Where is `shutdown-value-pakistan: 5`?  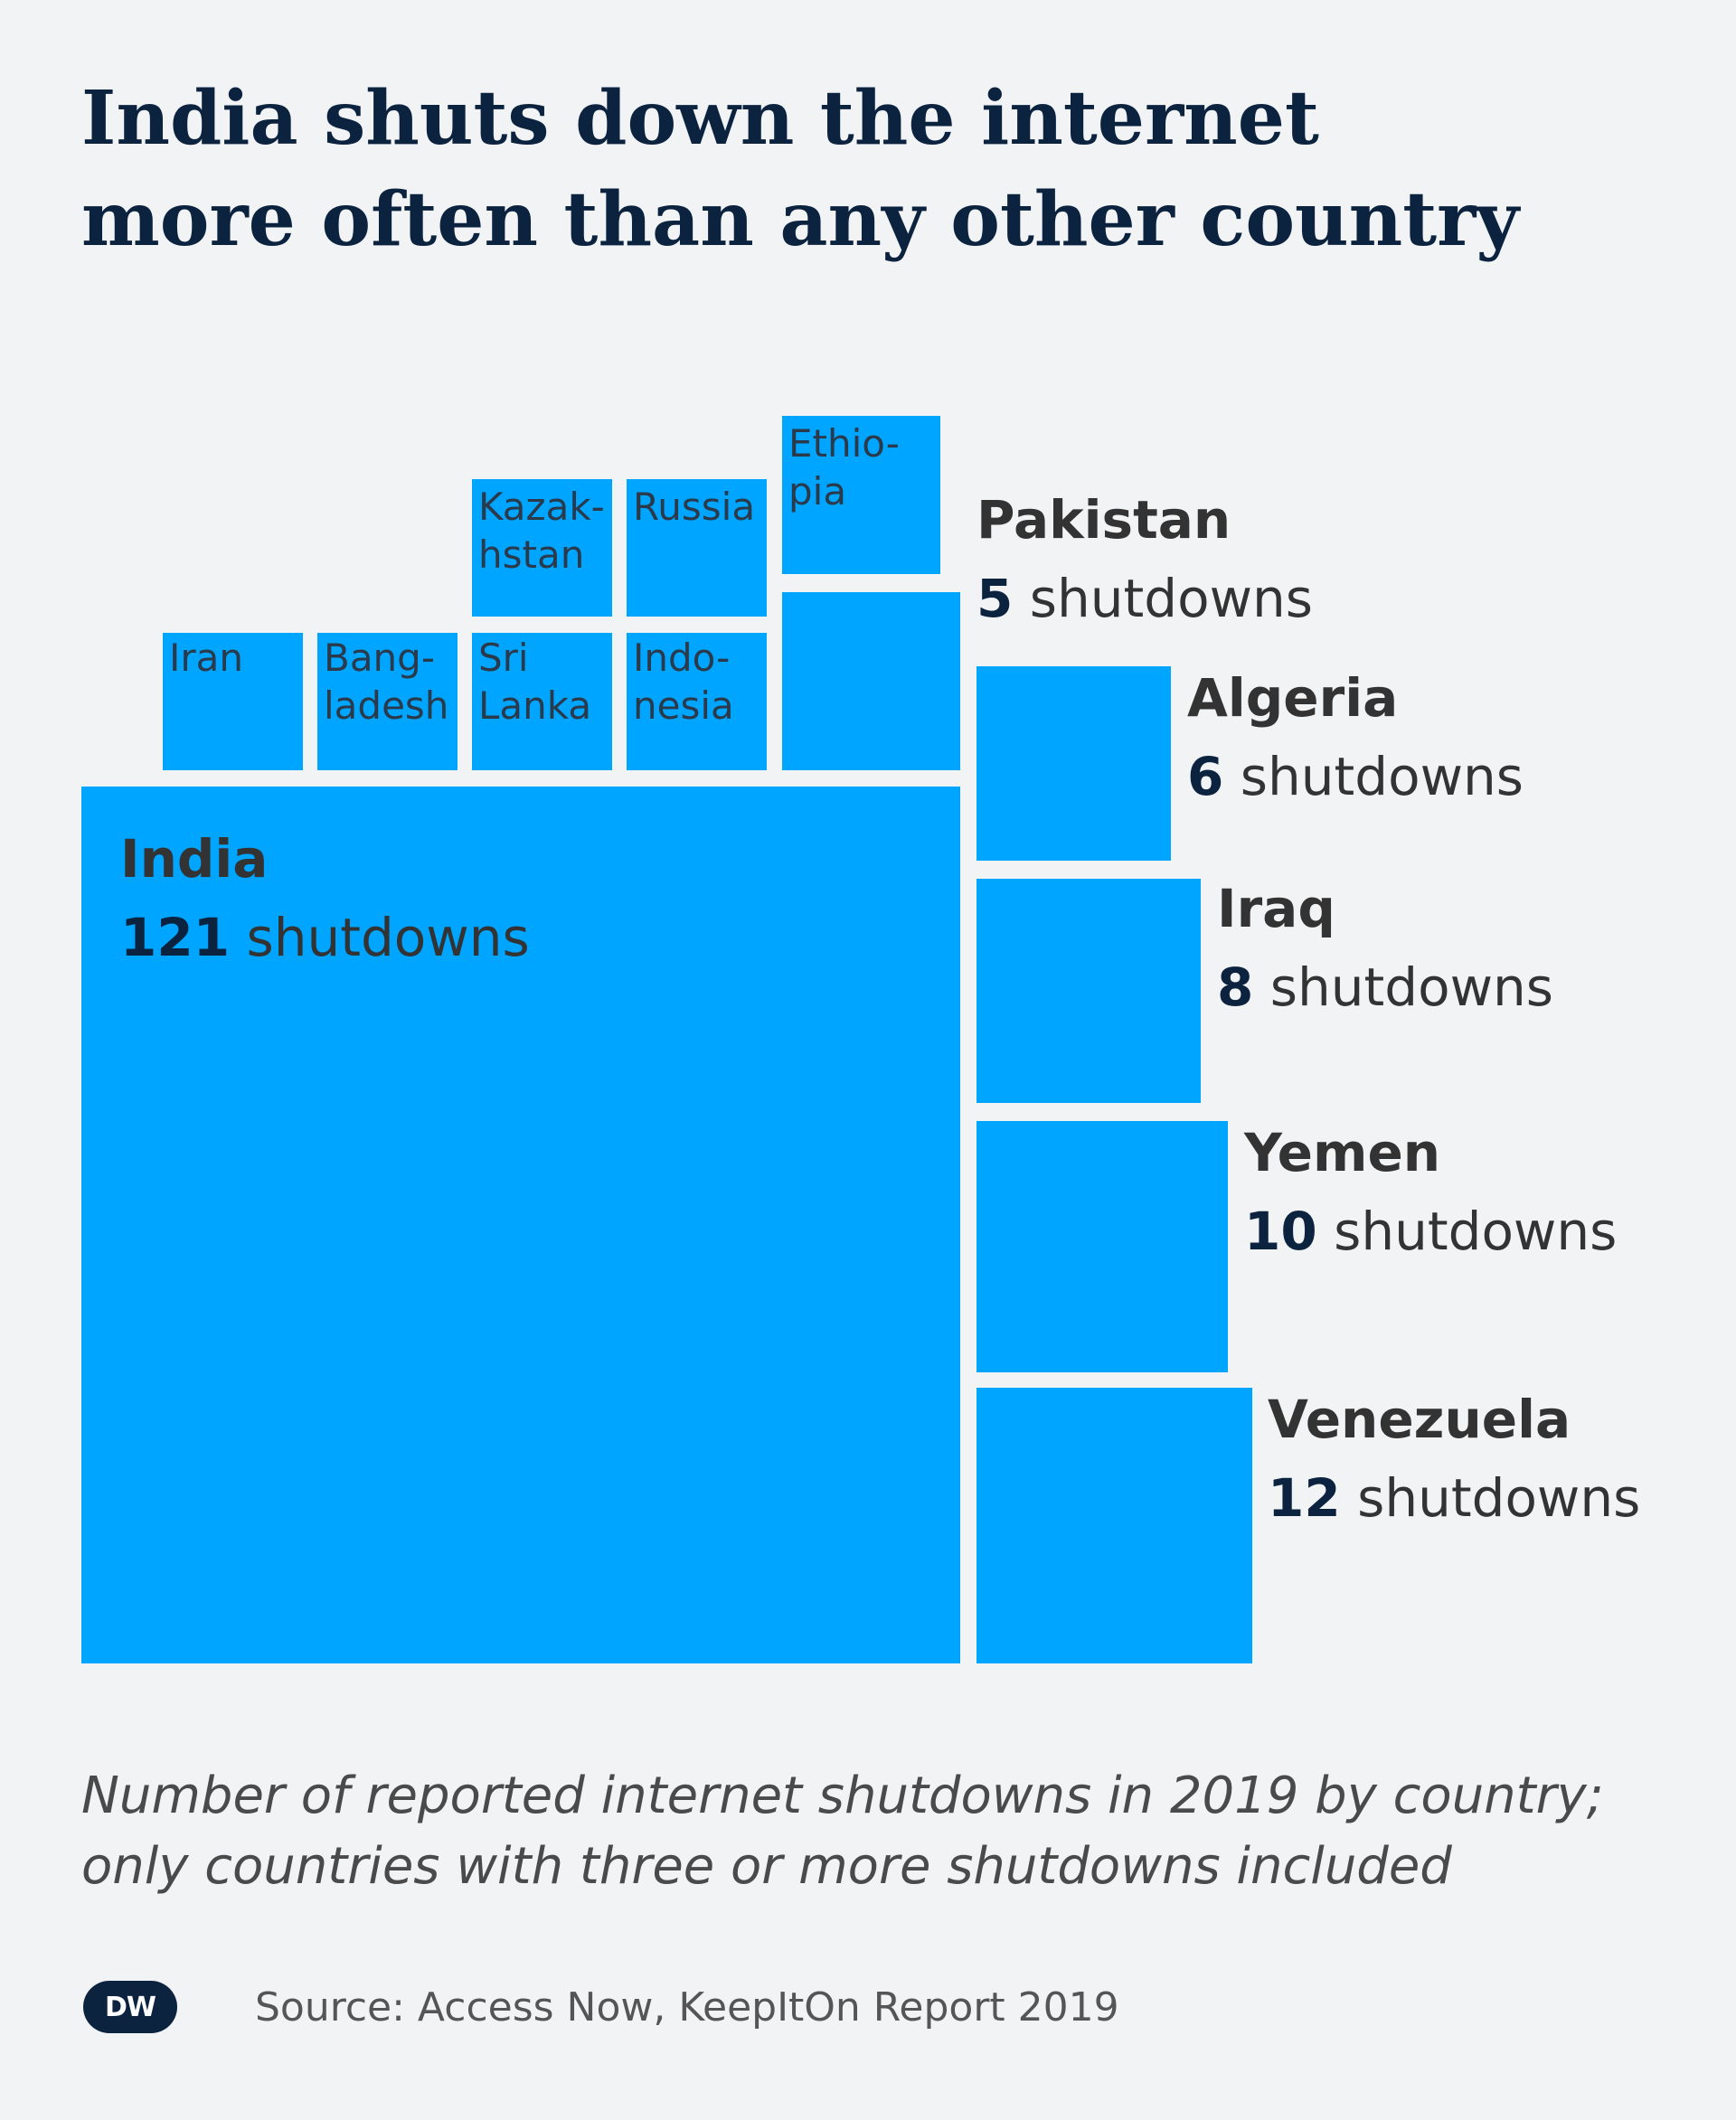 shutdown-value-pakistan: 5 is located at coordinates (995, 598).